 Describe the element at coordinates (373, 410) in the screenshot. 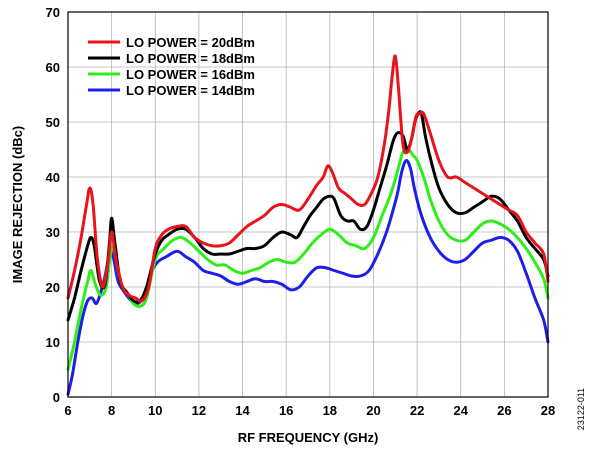

I see `x-tick-label: 20` at that location.